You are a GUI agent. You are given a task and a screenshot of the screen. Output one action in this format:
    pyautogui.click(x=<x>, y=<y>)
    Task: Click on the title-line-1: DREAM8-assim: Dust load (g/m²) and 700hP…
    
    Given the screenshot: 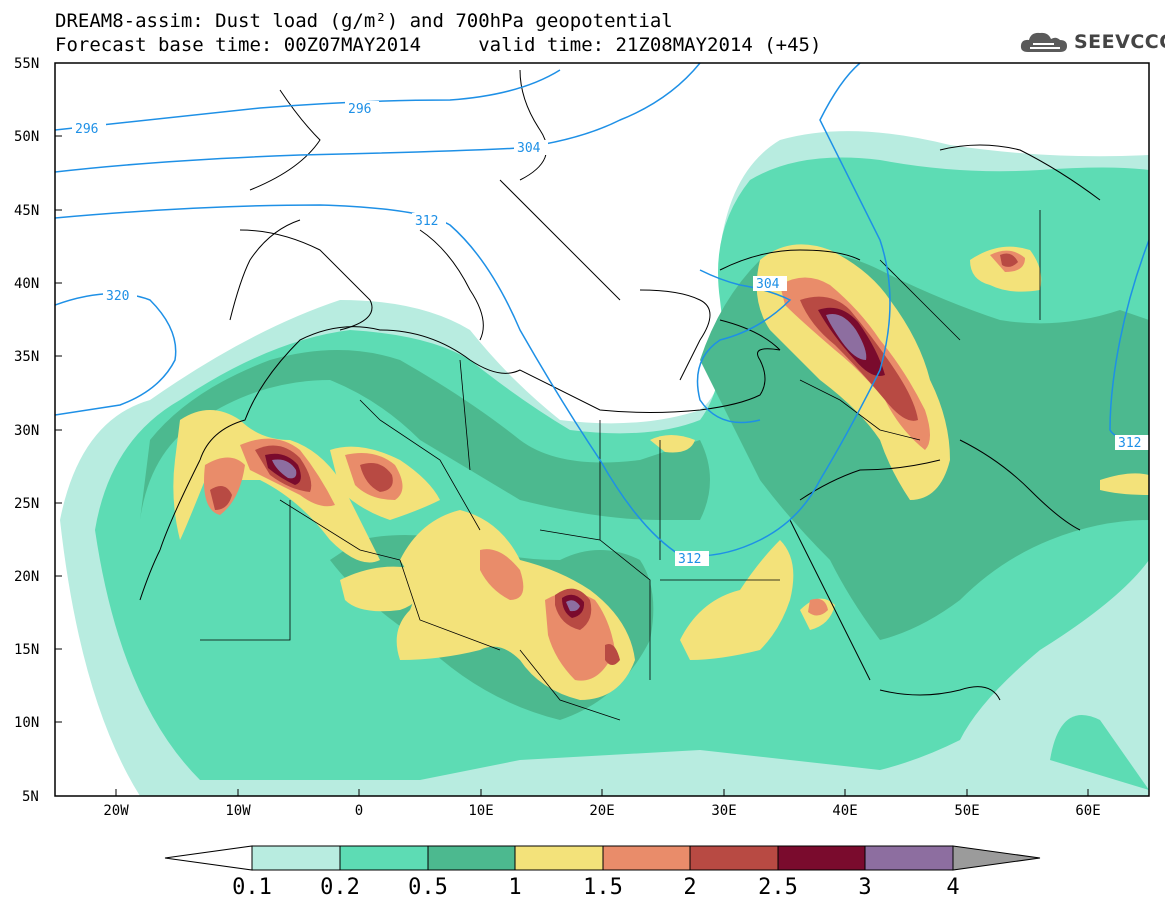 What is the action you would take?
    pyautogui.click(x=364, y=21)
    